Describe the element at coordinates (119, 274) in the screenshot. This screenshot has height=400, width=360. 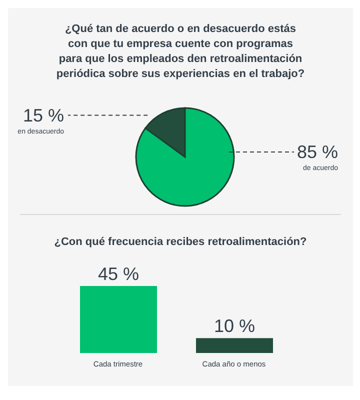
I see `data-label: 45 %` at that location.